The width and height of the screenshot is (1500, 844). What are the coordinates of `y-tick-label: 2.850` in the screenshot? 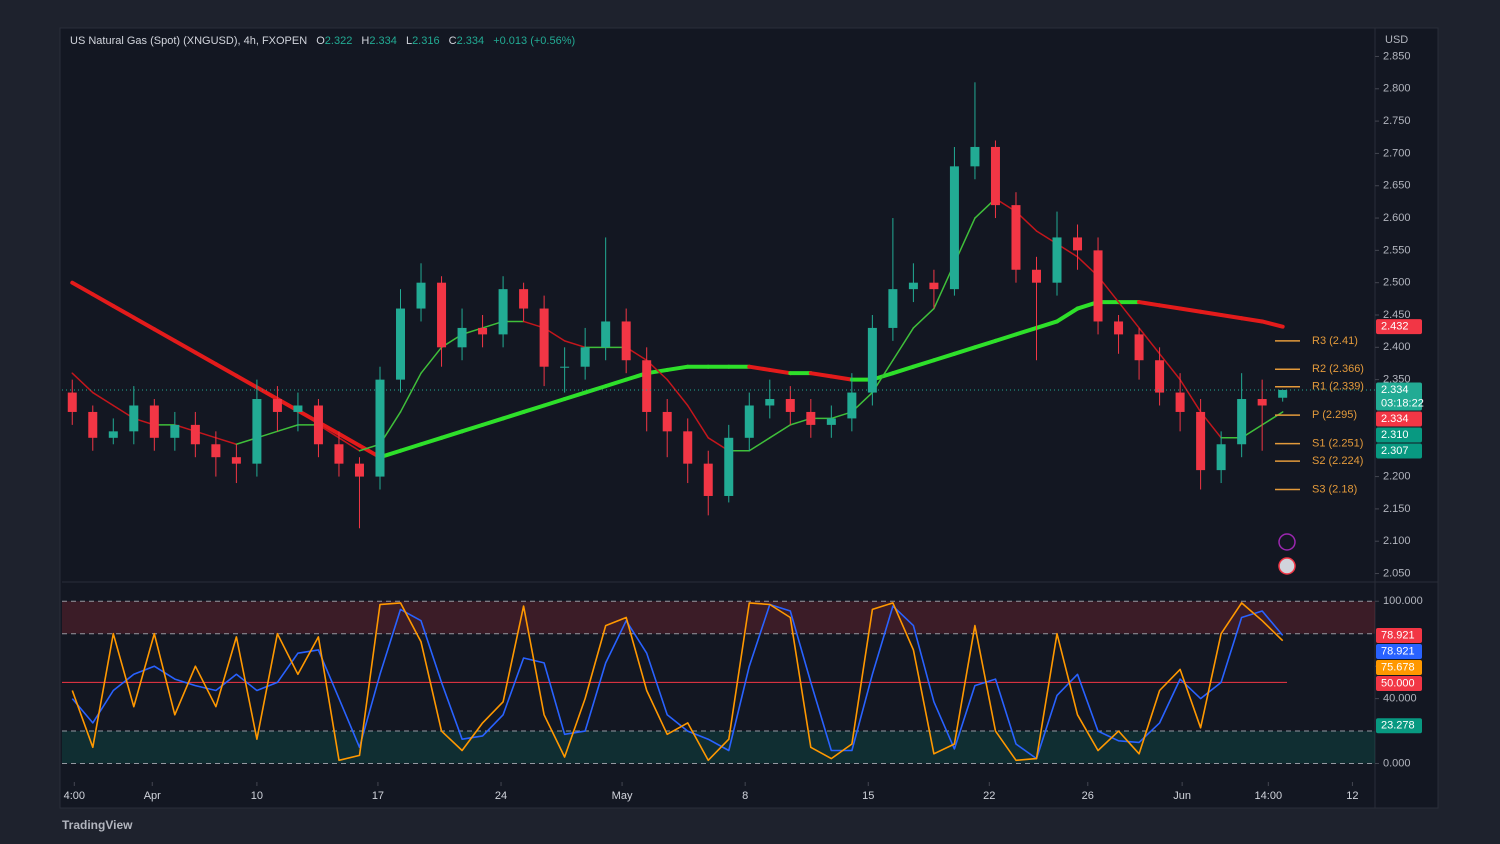 It's located at (1397, 56).